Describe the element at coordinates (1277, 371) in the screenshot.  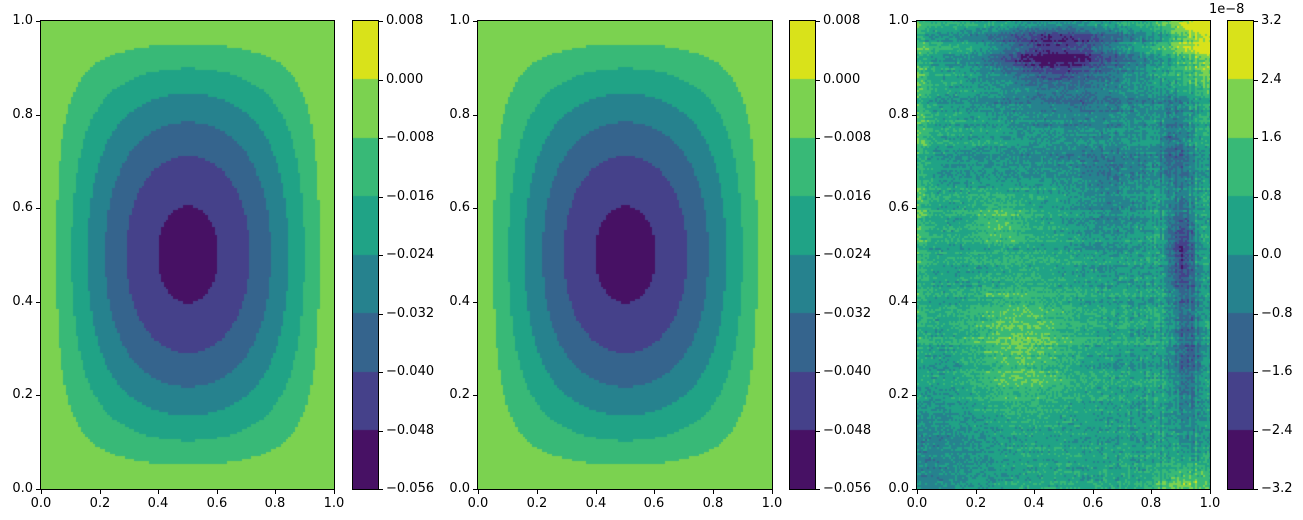
I see `colorbar-tick-label: −1.6` at that location.